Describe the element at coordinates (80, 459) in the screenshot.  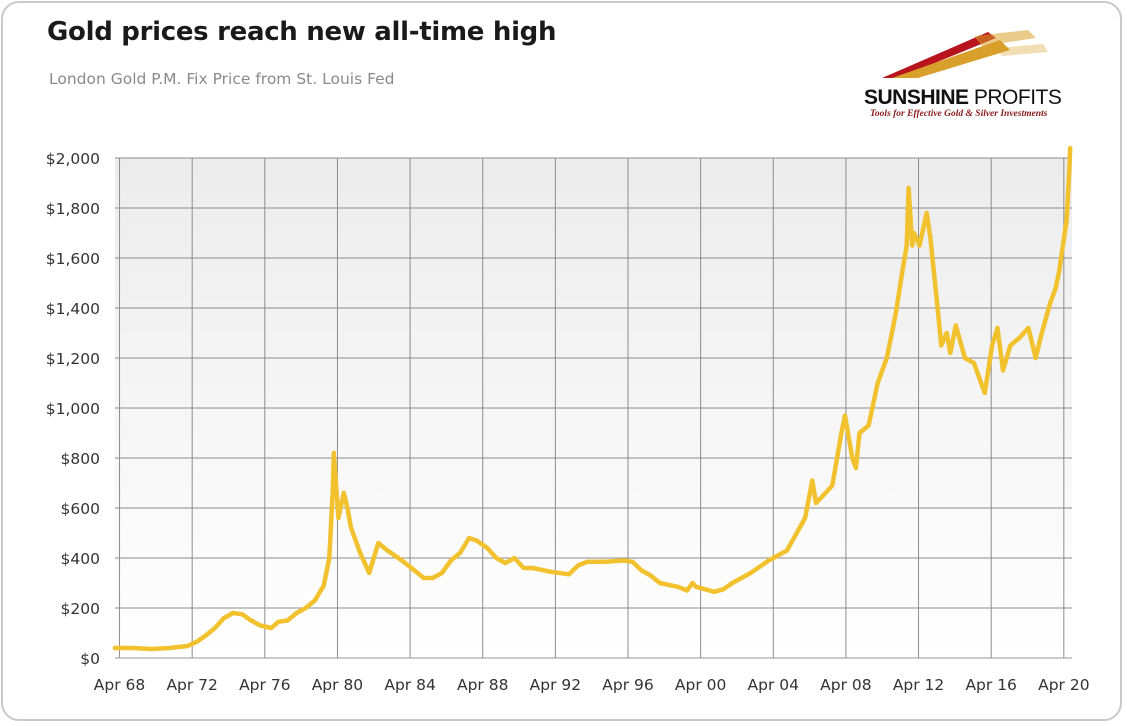
I see `y-tick-label: $800` at that location.